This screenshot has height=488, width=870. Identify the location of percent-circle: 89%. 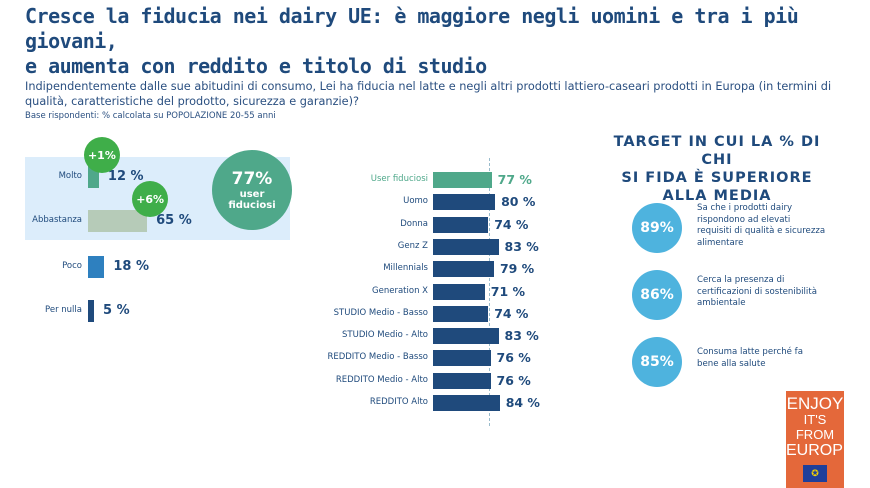
(657, 228).